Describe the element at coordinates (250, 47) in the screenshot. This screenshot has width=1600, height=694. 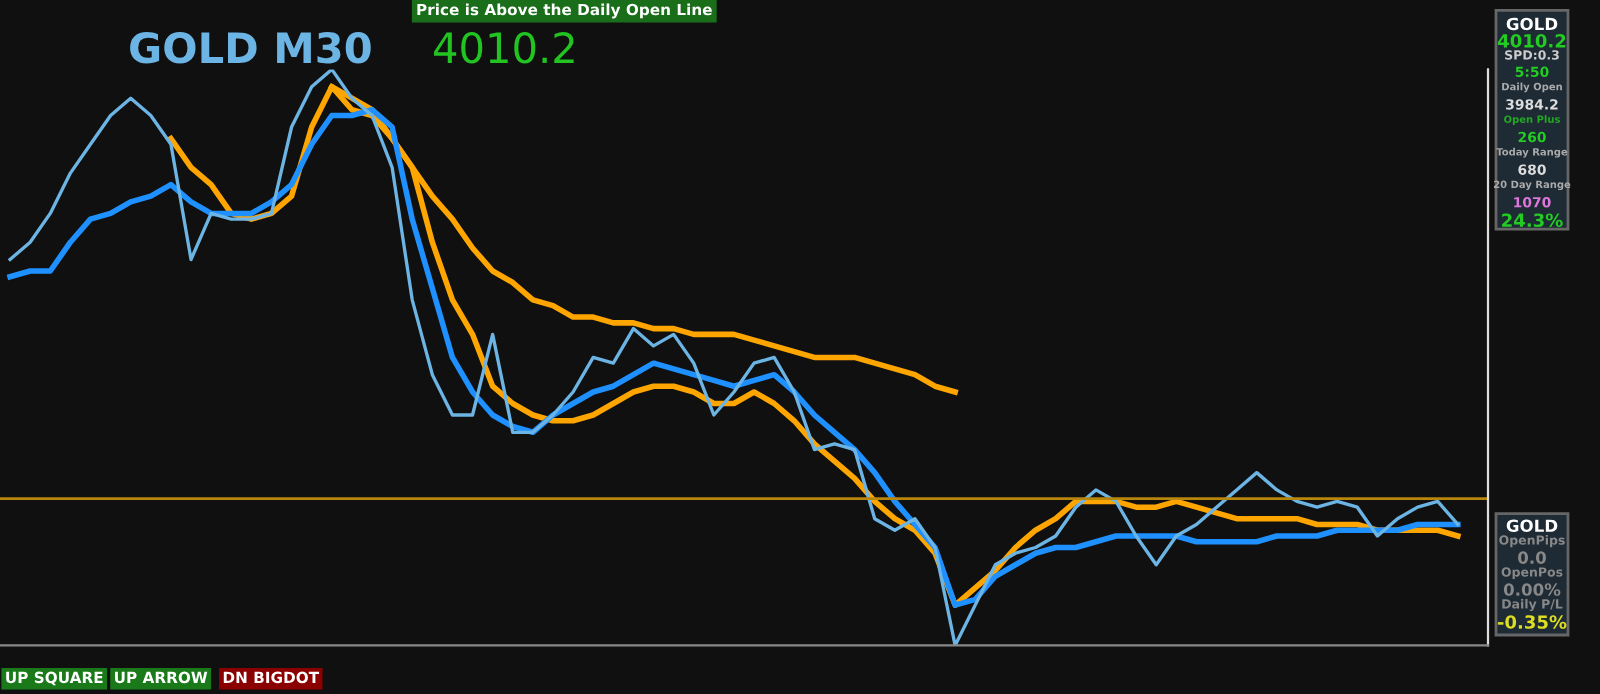
I see `chart-title: GOLD M30` at that location.